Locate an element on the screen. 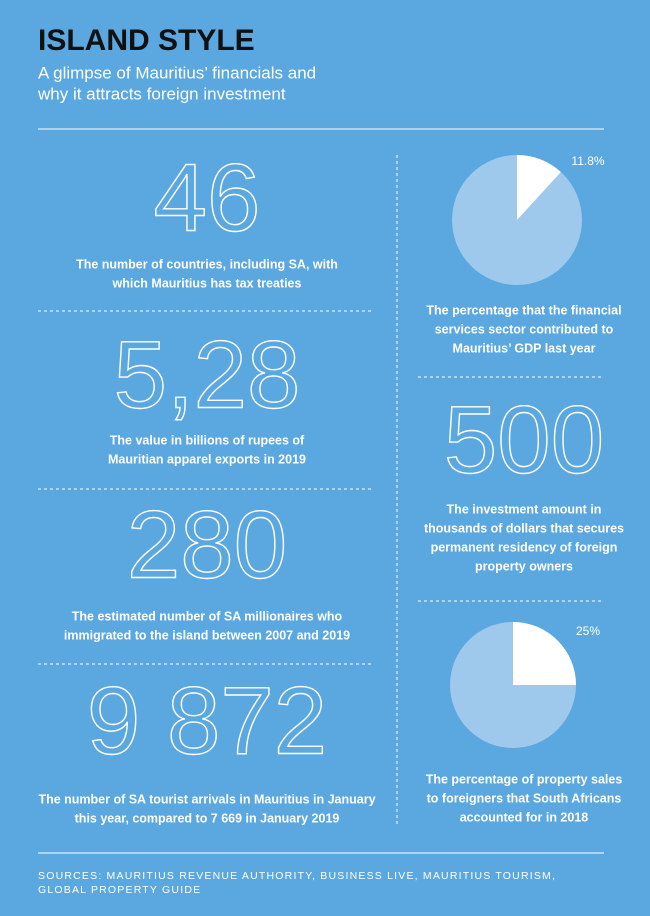 The height and width of the screenshot is (916, 650). stat-description: Mauritian apparel exports in 2019 is located at coordinates (207, 459).